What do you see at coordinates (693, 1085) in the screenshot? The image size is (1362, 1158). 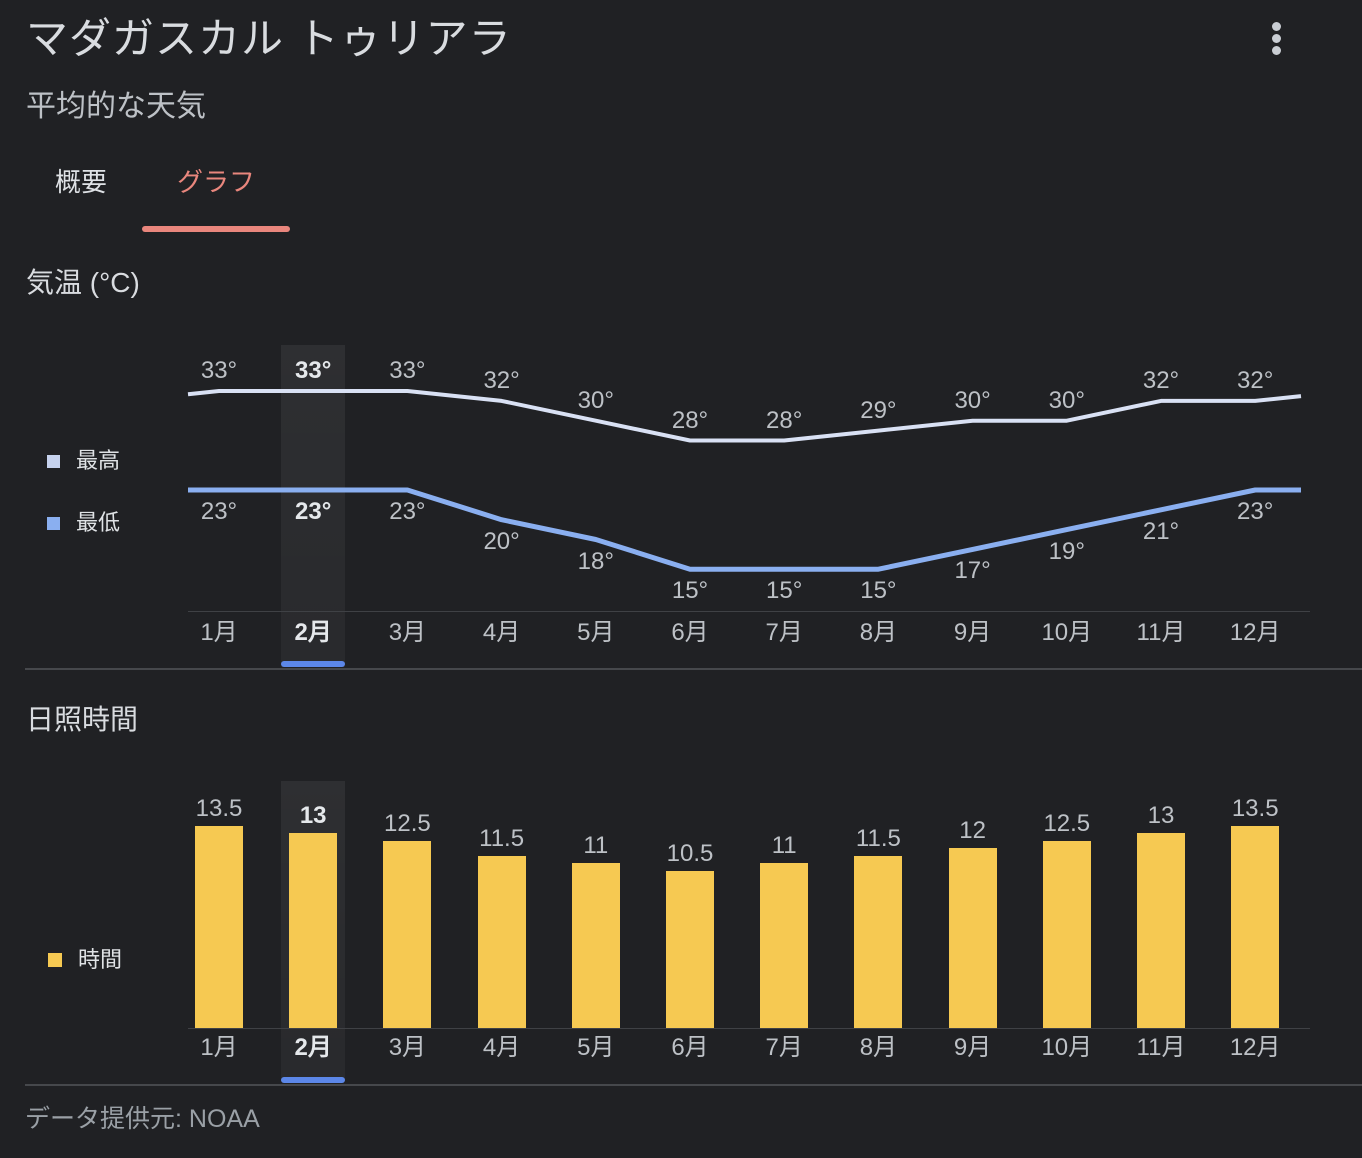 I see `footer-divider` at bounding box center [693, 1085].